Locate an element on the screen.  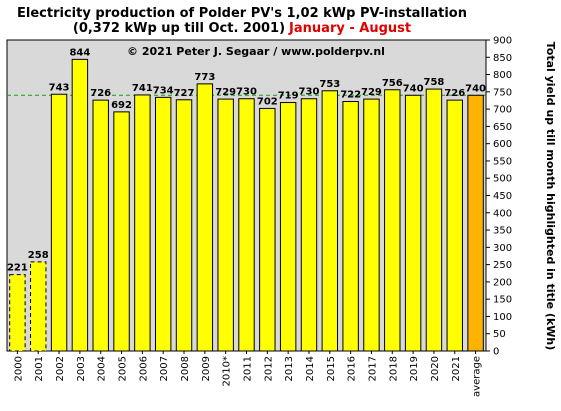
bar-value-label: 756 is located at coordinates (392, 83).